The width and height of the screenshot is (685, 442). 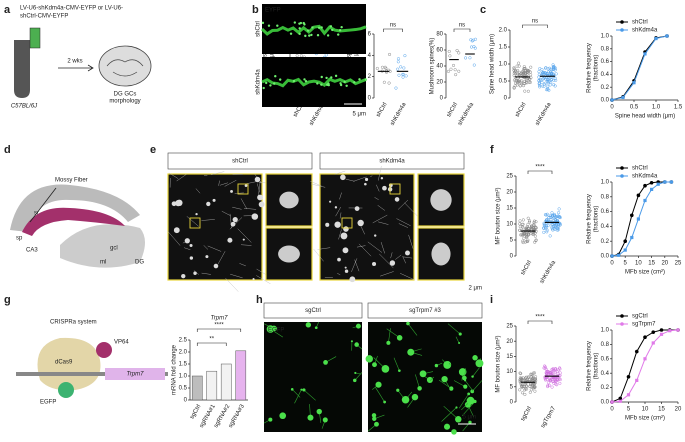 What do you see at coordinates (605, 49) in the screenshot?
I see `y-tick-label: 0.8` at bounding box center [605, 49].